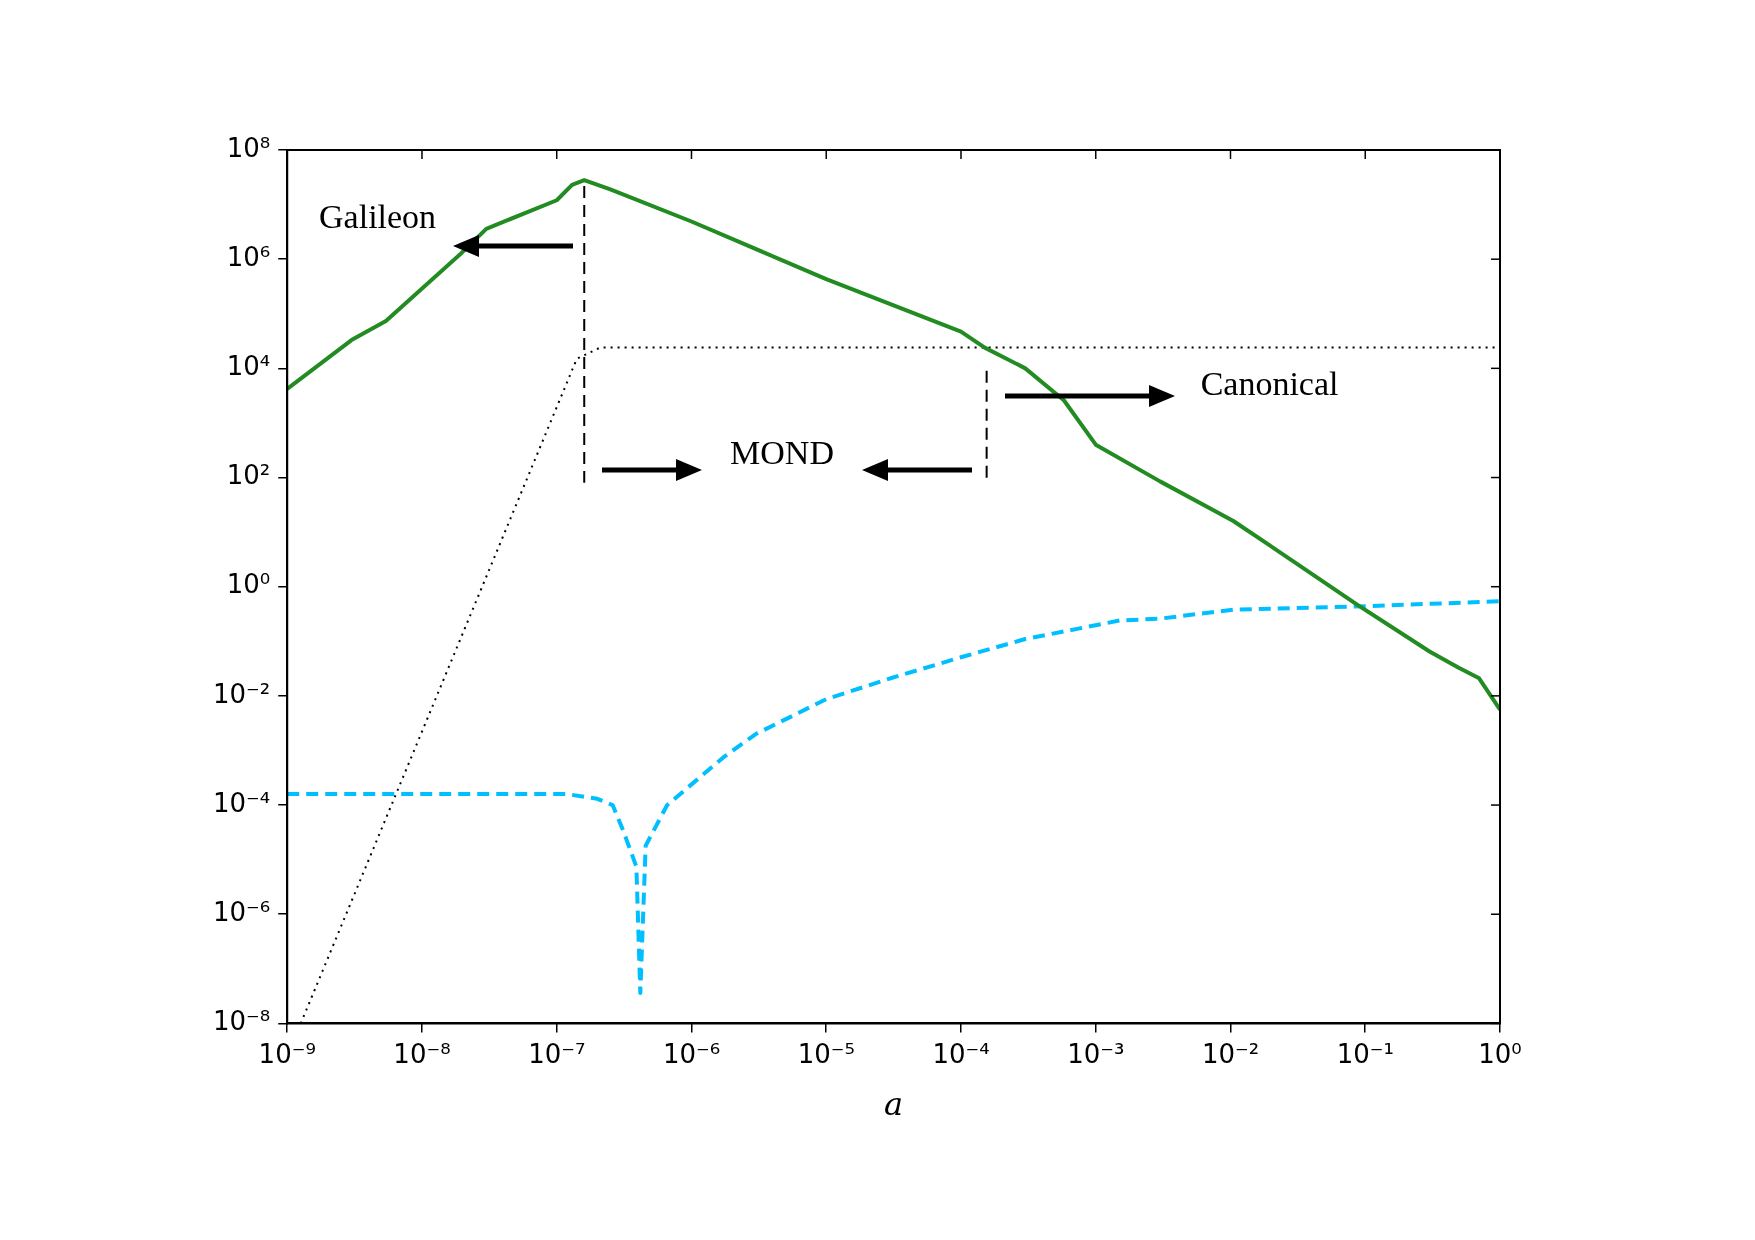 This screenshot has width=1755, height=1240. Describe the element at coordinates (691, 1053) in the screenshot. I see `x-tick-label: 10⁻⁶` at that location.